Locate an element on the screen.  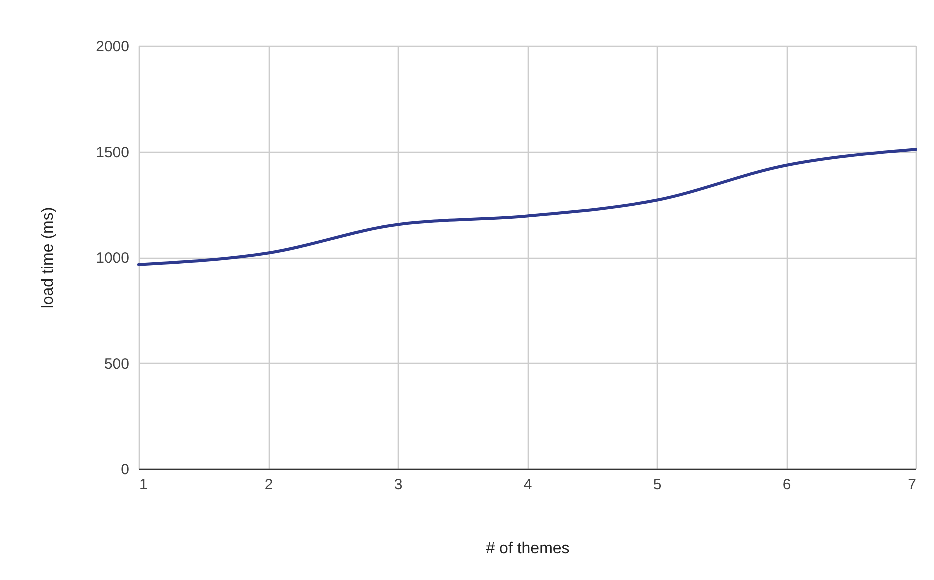
x-axis-title: # of themes is located at coordinates (528, 549).